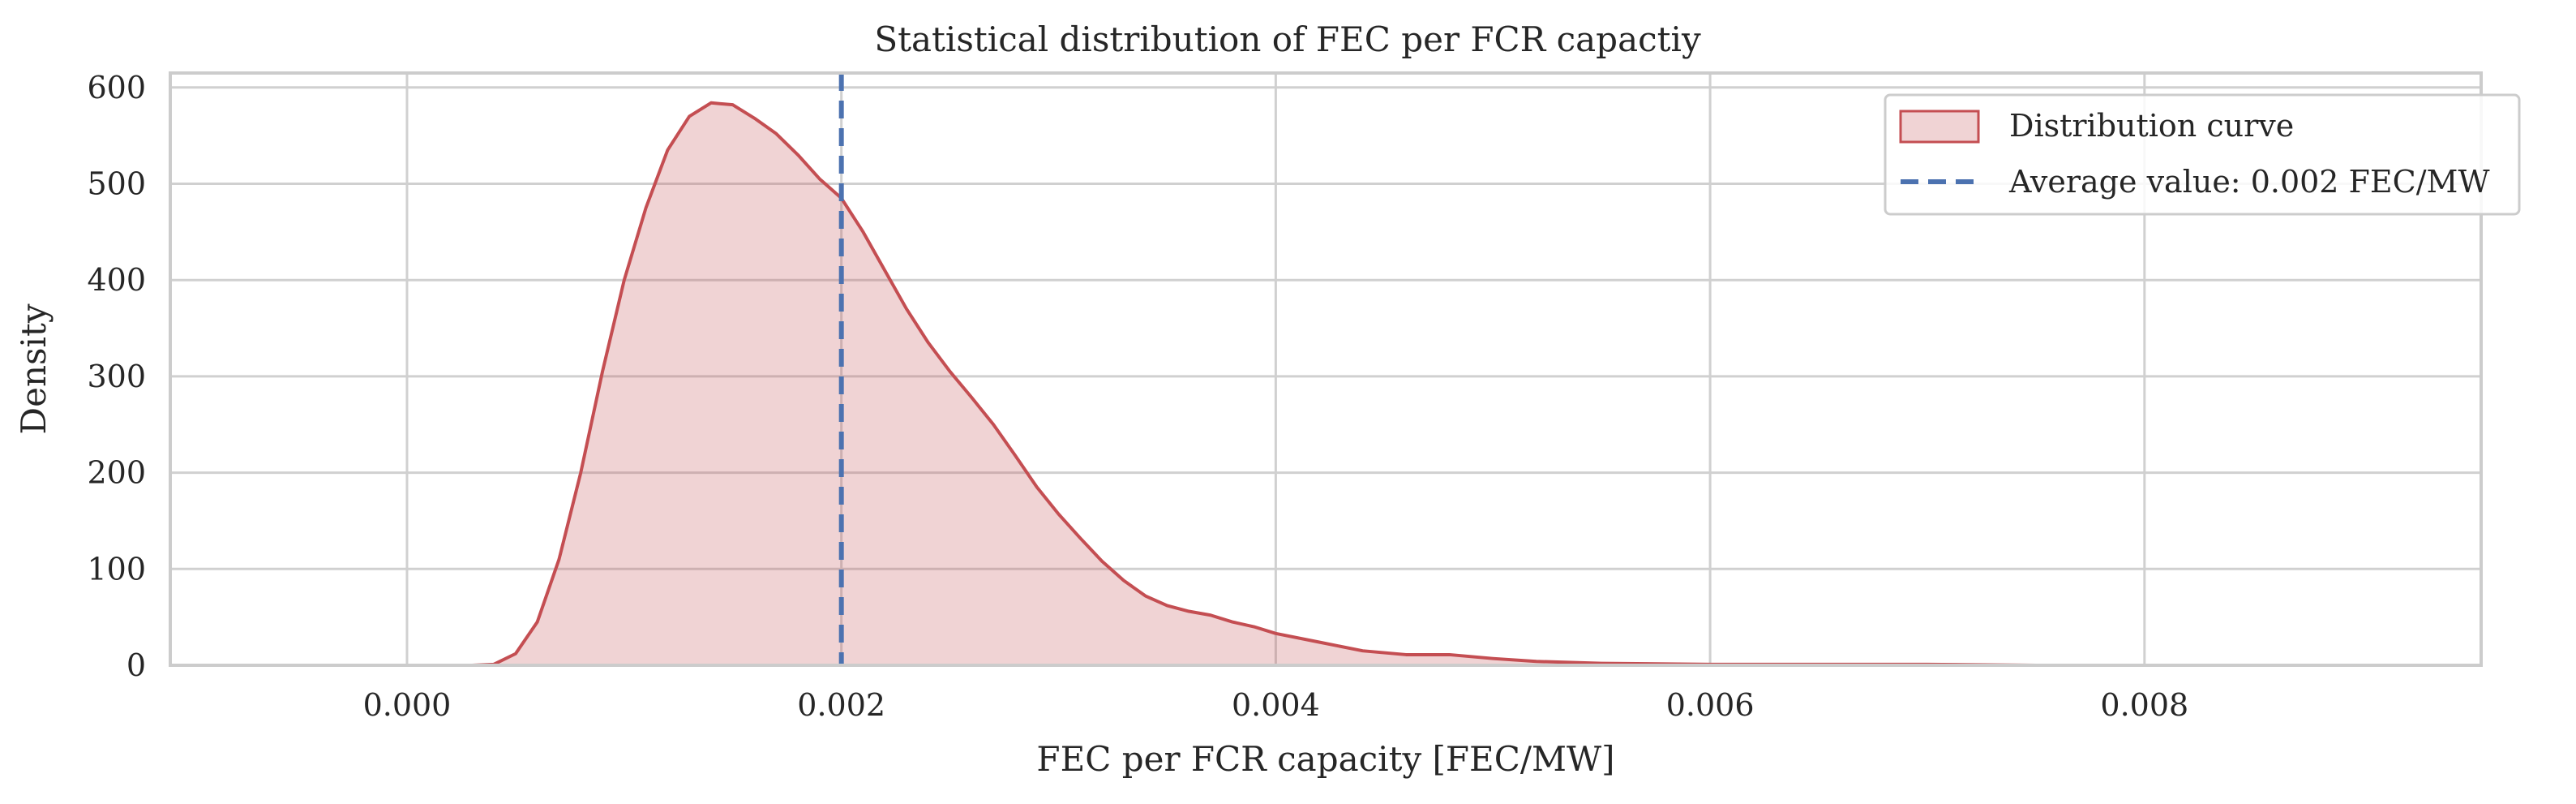 This screenshot has width=2576, height=804. Describe the element at coordinates (1710, 705) in the screenshot. I see `x-tick-label: 0.006` at that location.